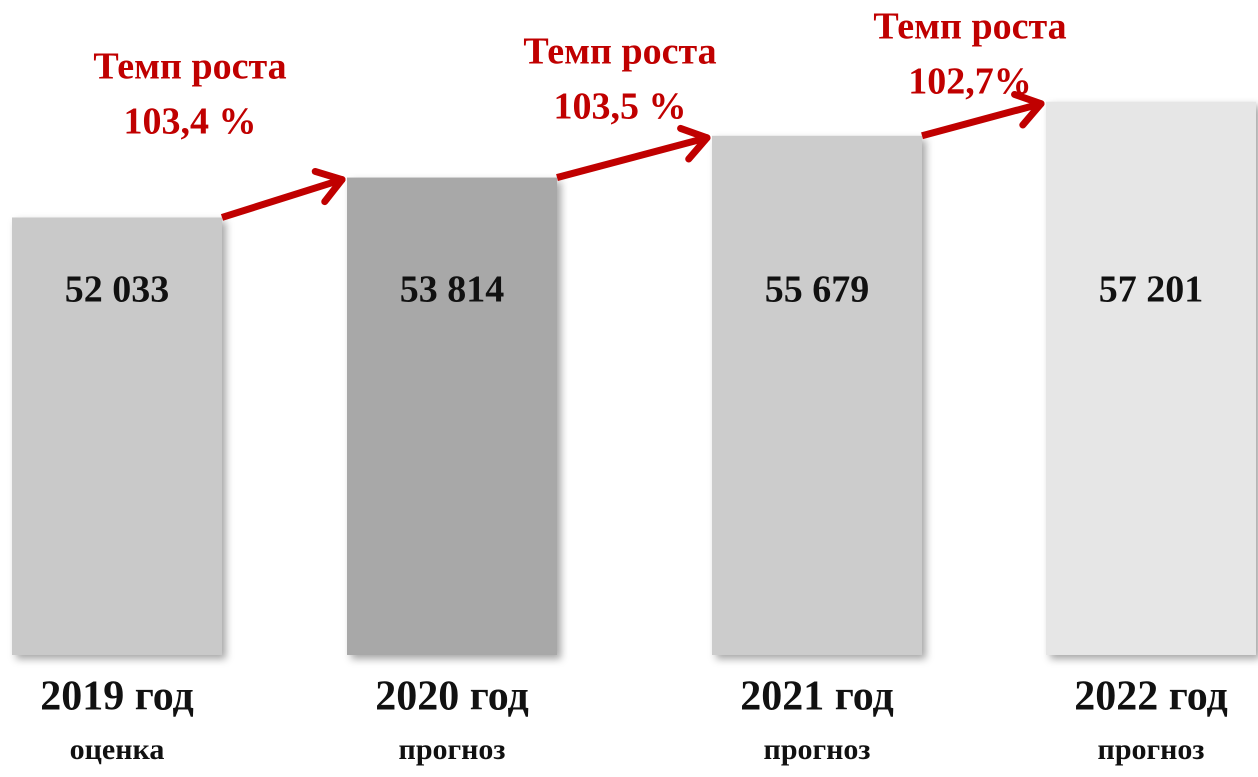  Describe the element at coordinates (190, 122) in the screenshot. I see `annotation: 103,4 %` at that location.